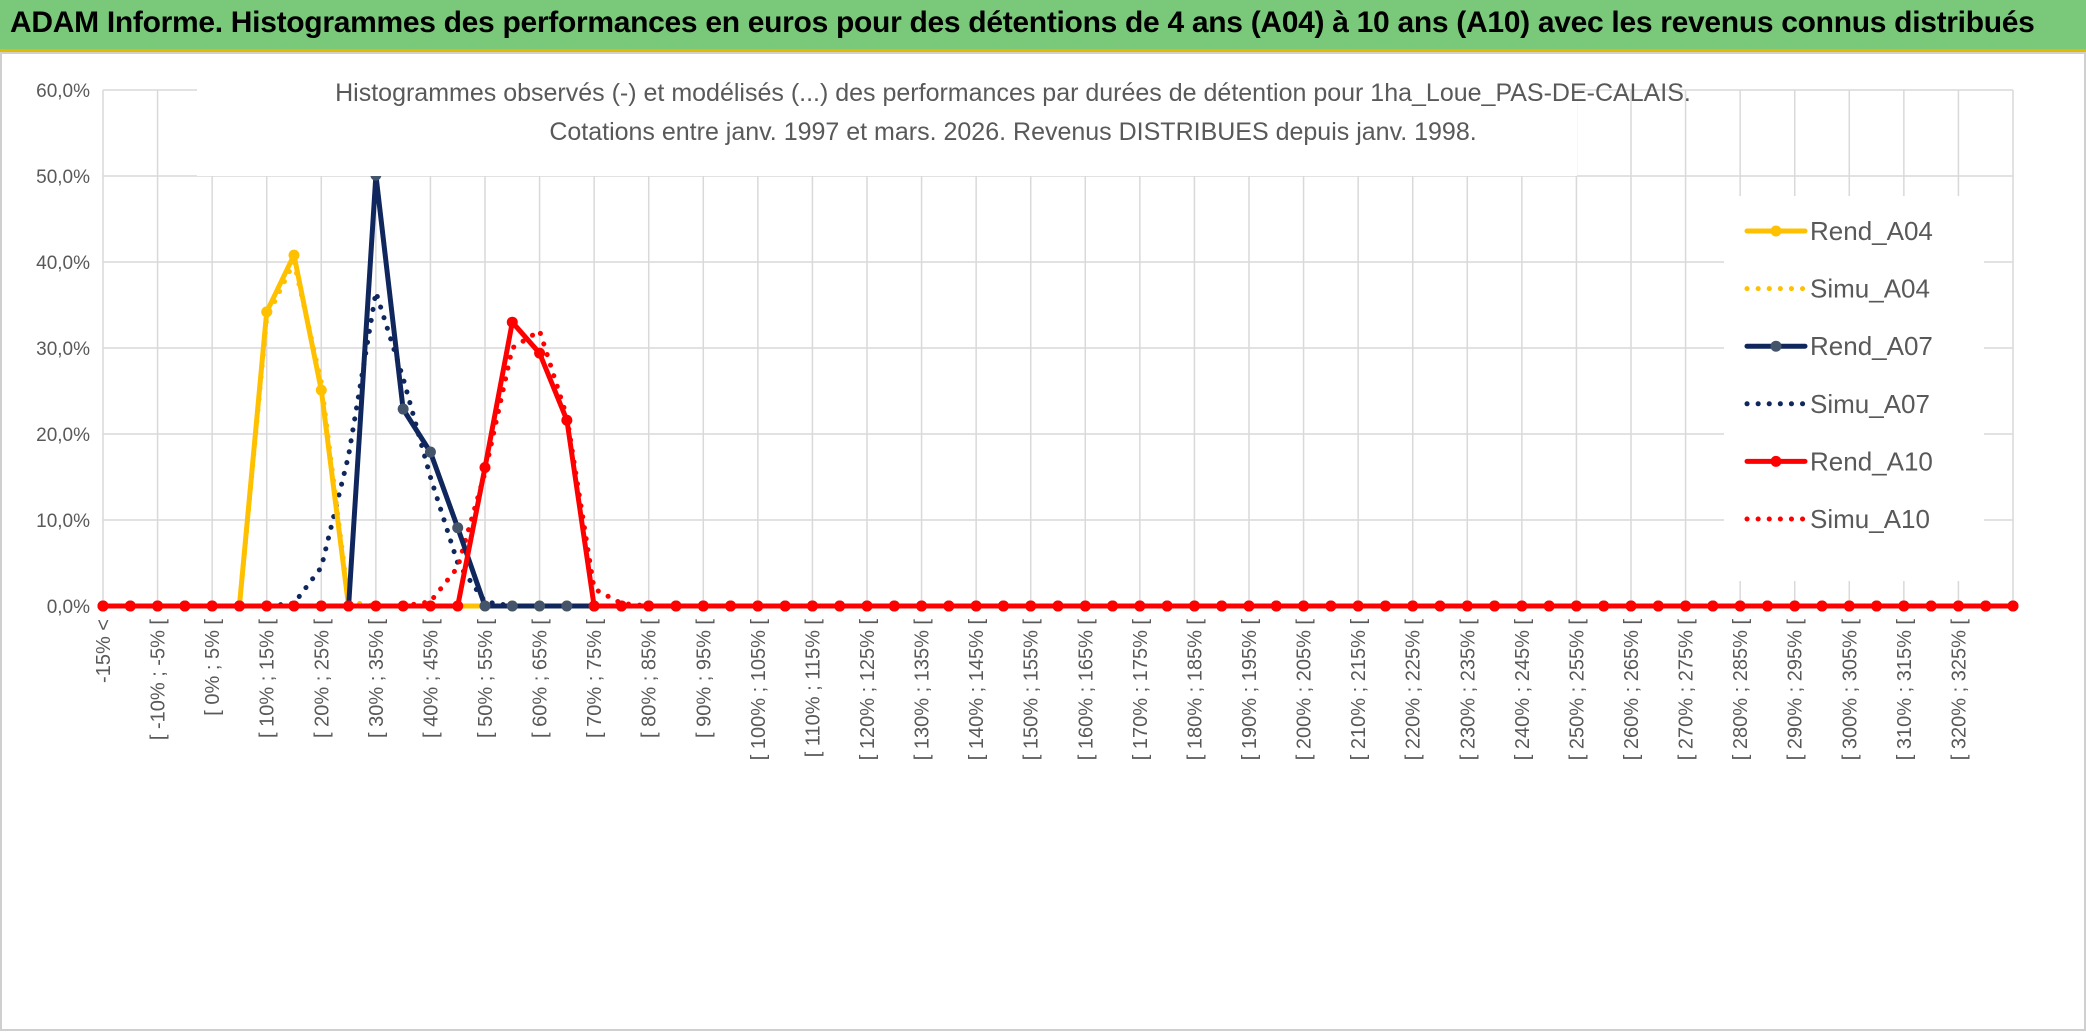  I want to click on x-tick-label: -15% <, so click(104, 651).